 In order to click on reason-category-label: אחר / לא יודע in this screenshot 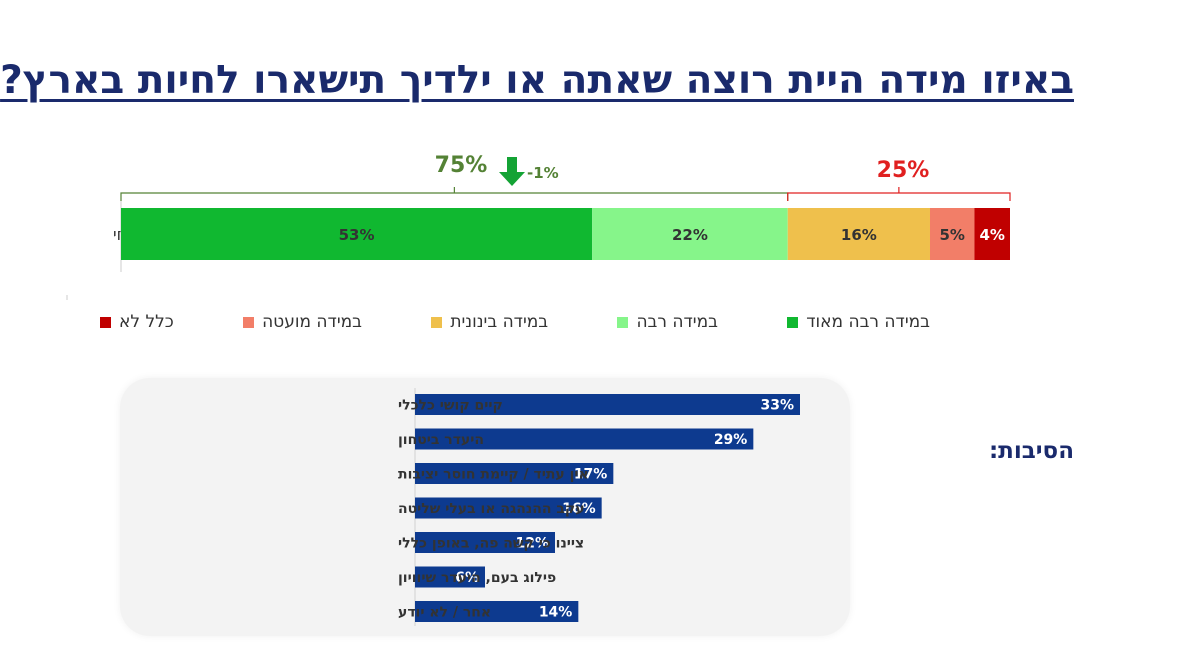, I will do `click(444, 613)`.